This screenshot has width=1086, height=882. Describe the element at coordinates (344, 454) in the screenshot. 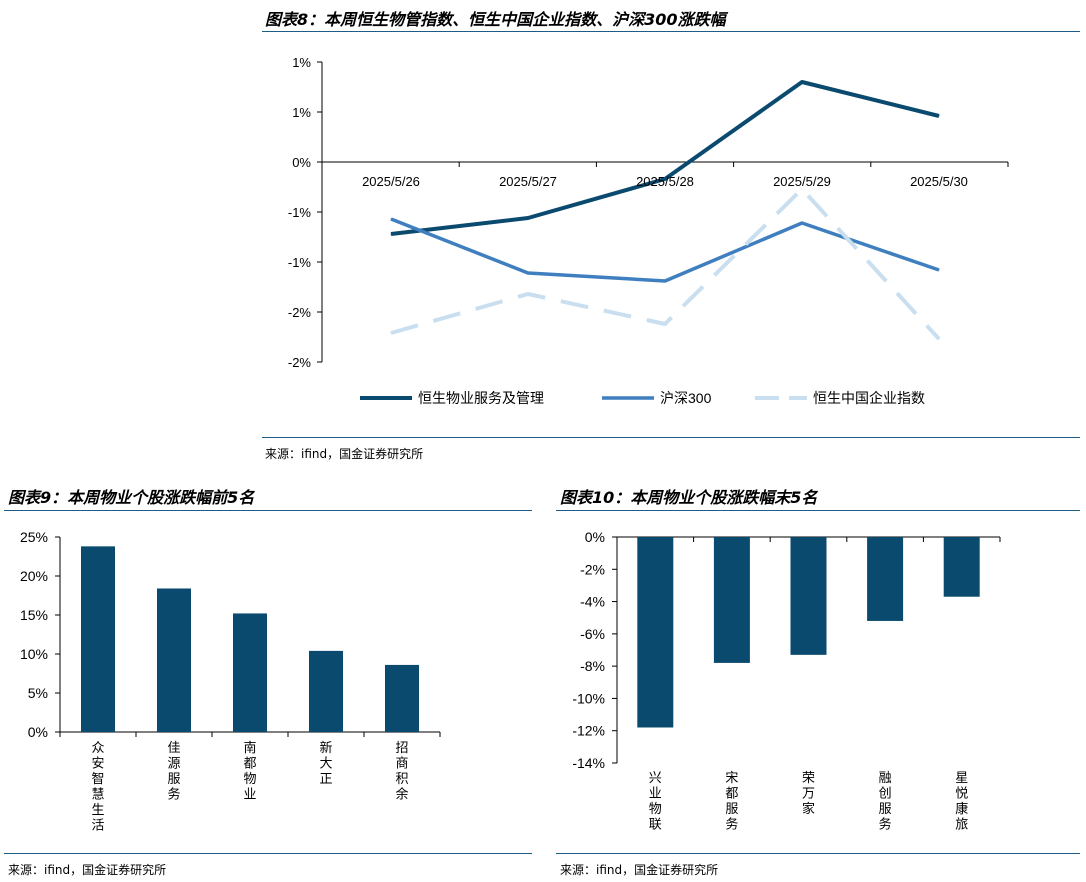

I see `figure8-source: 来源：ifind，国金证券研究所` at that location.